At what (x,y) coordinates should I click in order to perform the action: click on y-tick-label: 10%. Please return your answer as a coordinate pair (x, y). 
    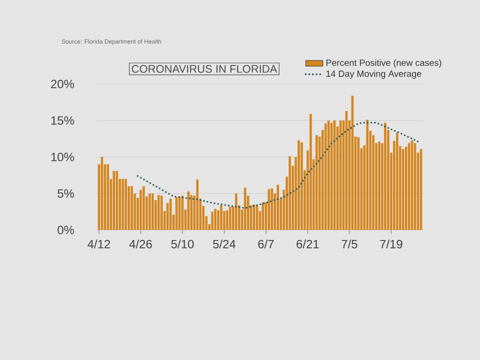
    Looking at the image, I should click on (62, 157).